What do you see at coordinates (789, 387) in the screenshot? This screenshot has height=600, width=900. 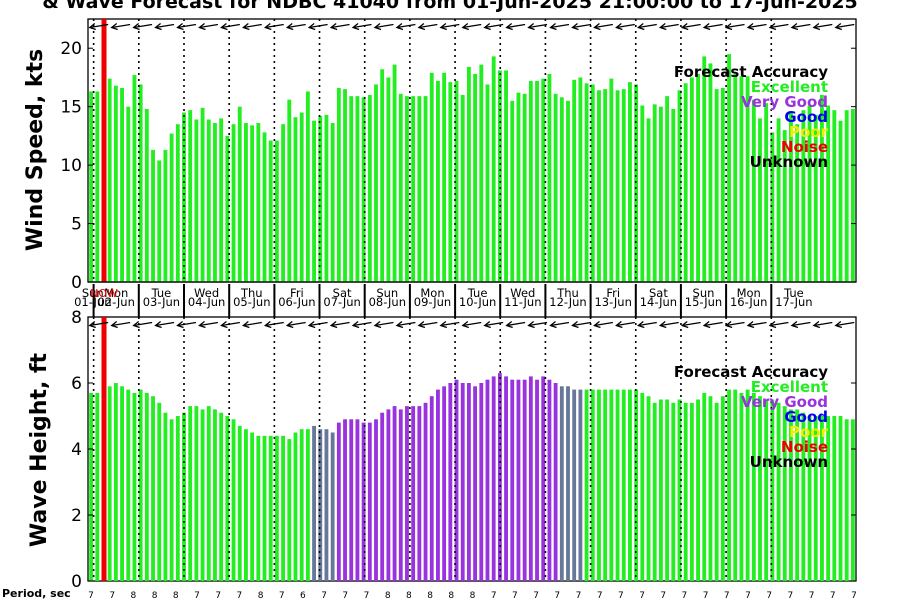 I see `wave-legend-excellent: Excellent` at bounding box center [789, 387].